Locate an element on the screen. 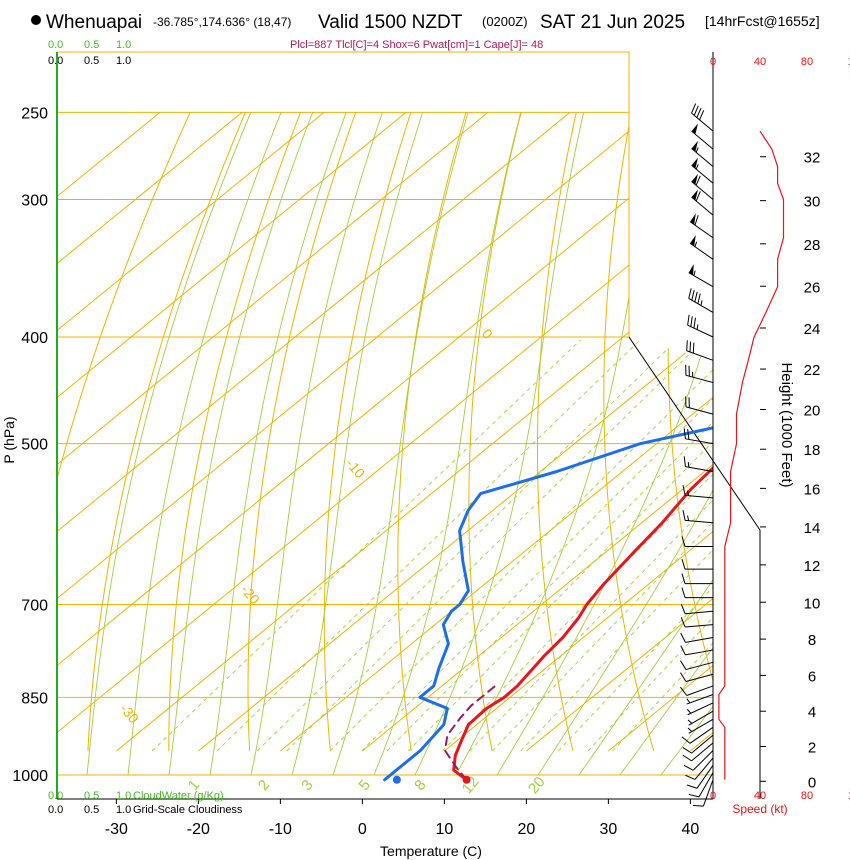 This screenshot has height=860, width=850. speed-top-tick-label: 80 is located at coordinates (807, 62).